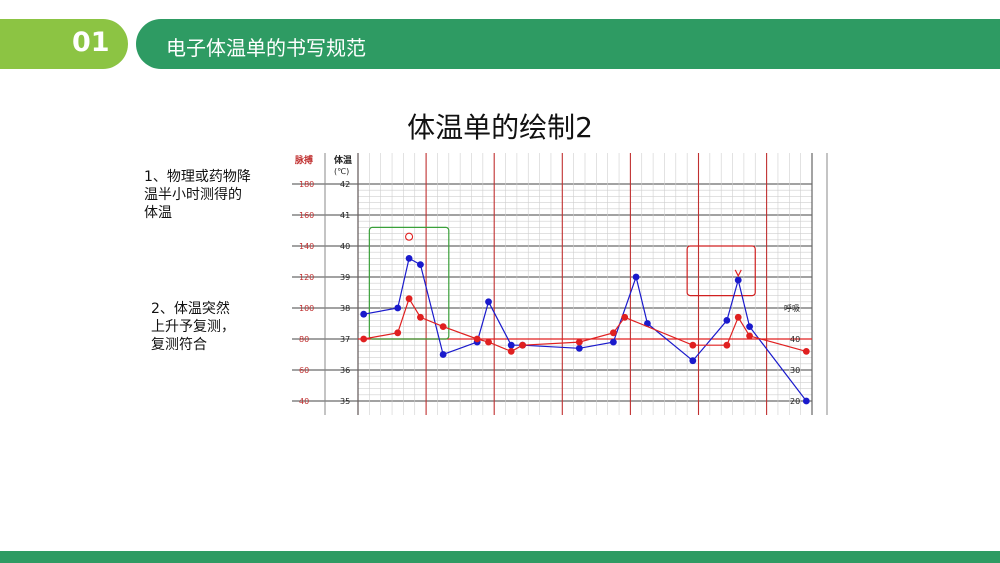 The width and height of the screenshot is (1000, 563). What do you see at coordinates (306, 277) in the screenshot?
I see `pulse-tick-label: 120` at bounding box center [306, 277].